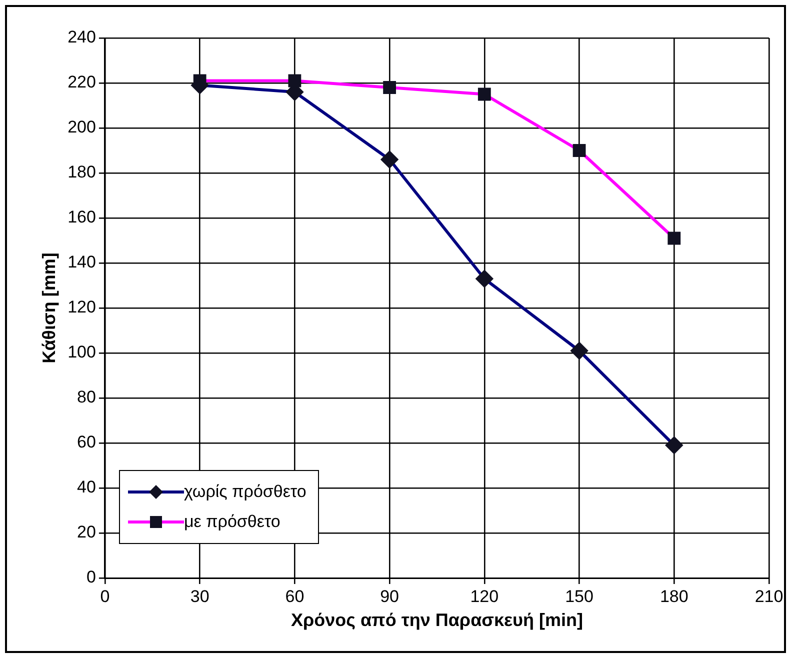  What do you see at coordinates (86, 532) in the screenshot?
I see `y-tick-label: 20` at bounding box center [86, 532].